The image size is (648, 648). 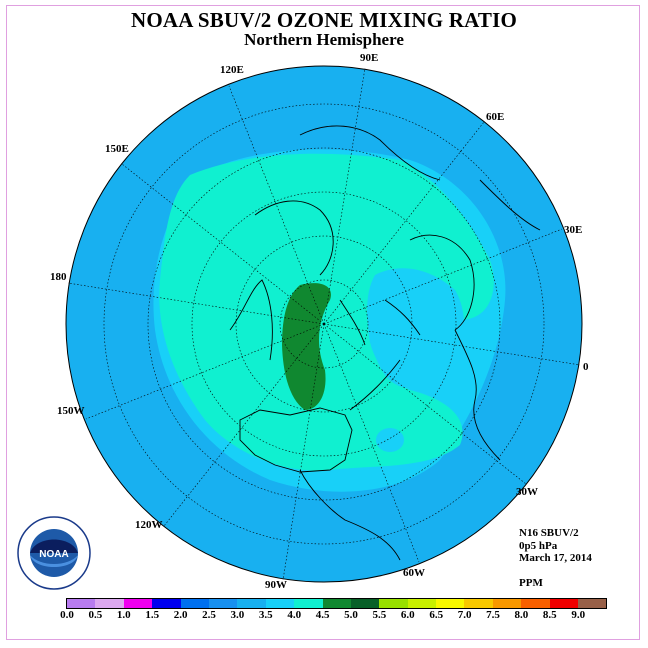 What do you see at coordinates (58, 277) in the screenshot?
I see `lon-label-180: 180` at bounding box center [58, 277].